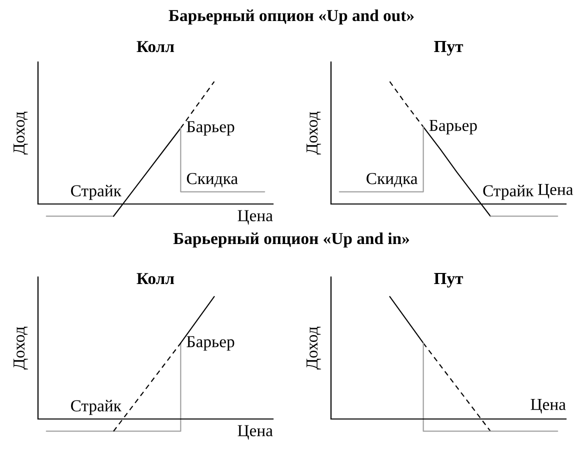 This screenshot has height=449, width=583. Describe the element at coordinates (291, 17) in the screenshot. I see `chart-title: Барьерный опцион «Up and out»` at that location.